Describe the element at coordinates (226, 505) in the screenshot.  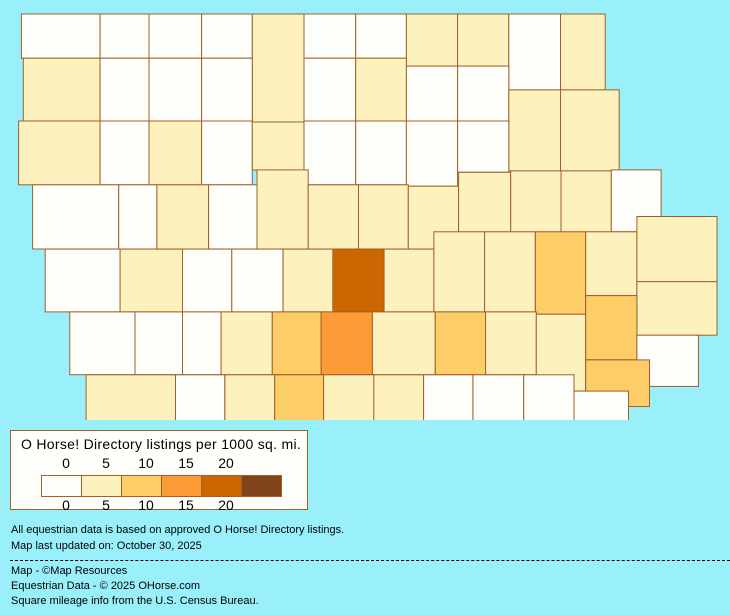
I see `legend-tick-bottom: 20` at that location.